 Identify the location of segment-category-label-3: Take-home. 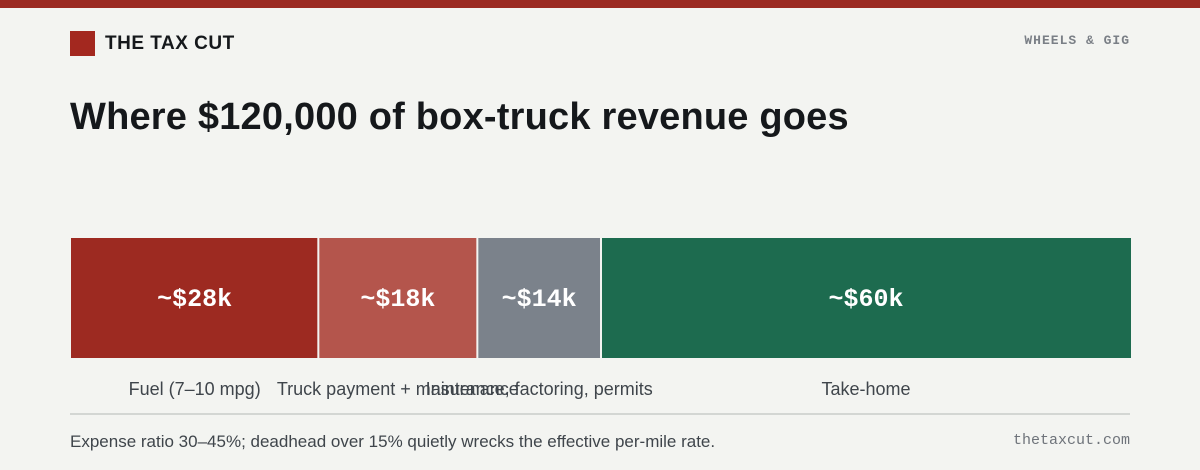
(865, 389).